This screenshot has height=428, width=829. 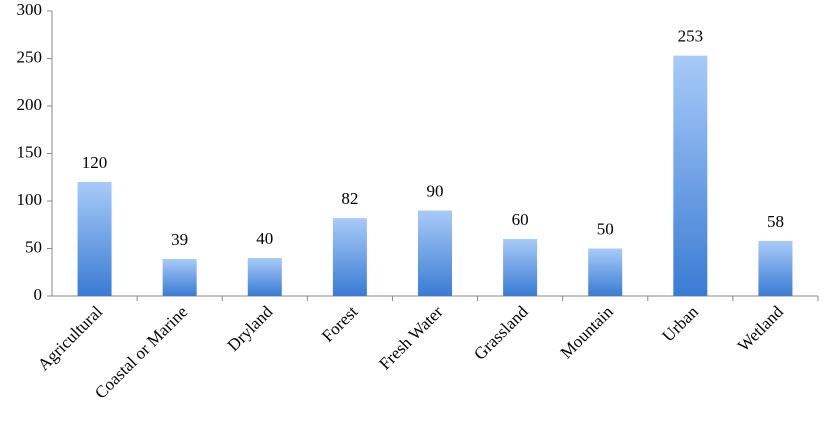 I want to click on data-label: 82, so click(x=349, y=198).